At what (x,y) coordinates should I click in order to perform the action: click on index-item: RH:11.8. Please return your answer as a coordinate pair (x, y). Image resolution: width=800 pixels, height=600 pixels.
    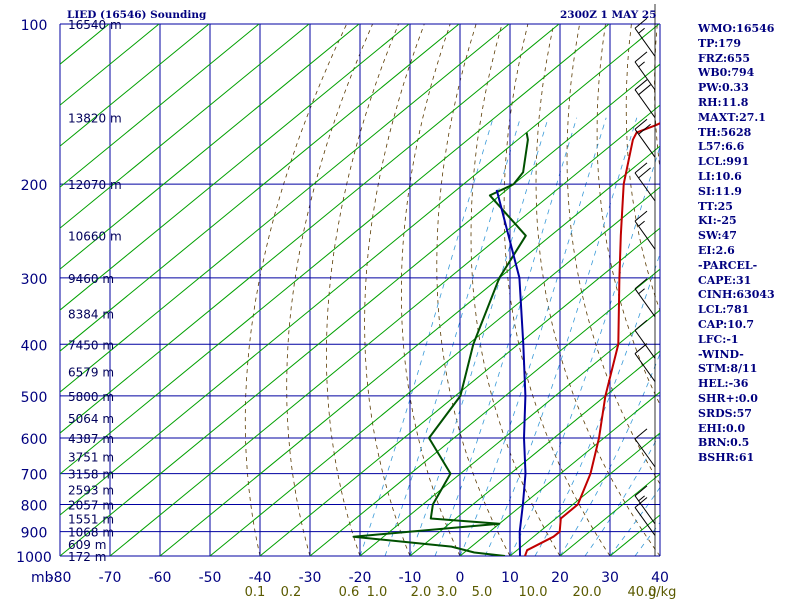
    Looking at the image, I should click on (723, 102).